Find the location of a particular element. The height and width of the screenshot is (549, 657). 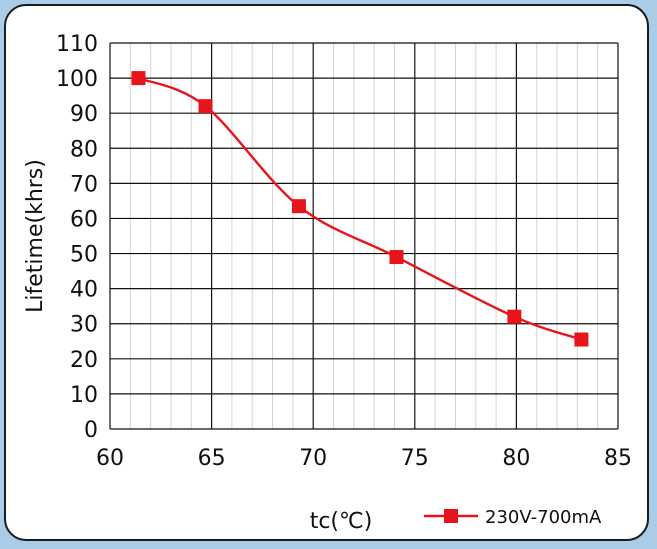

y-tick-label: 10 is located at coordinates (84, 395).